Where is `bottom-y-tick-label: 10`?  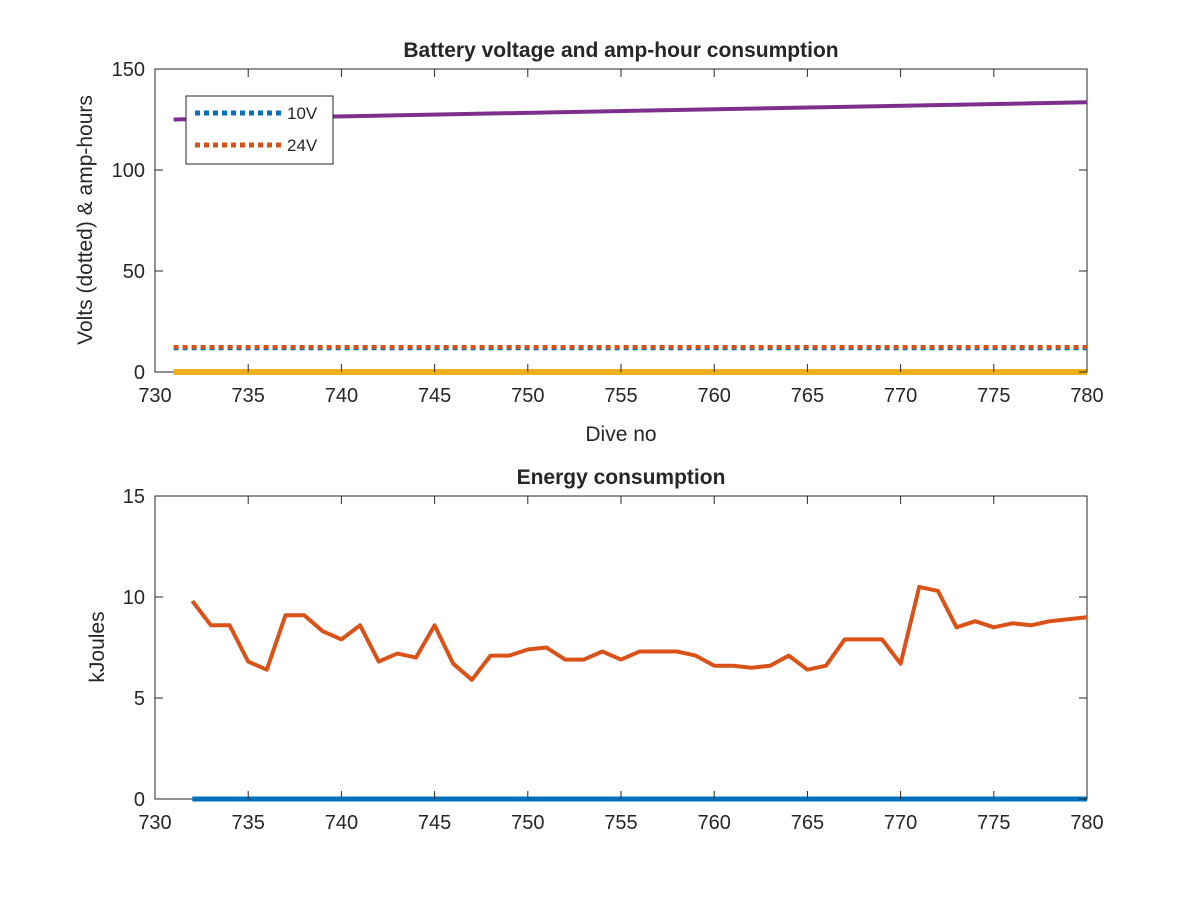
bottom-y-tick-label: 10 is located at coordinates (134, 598).